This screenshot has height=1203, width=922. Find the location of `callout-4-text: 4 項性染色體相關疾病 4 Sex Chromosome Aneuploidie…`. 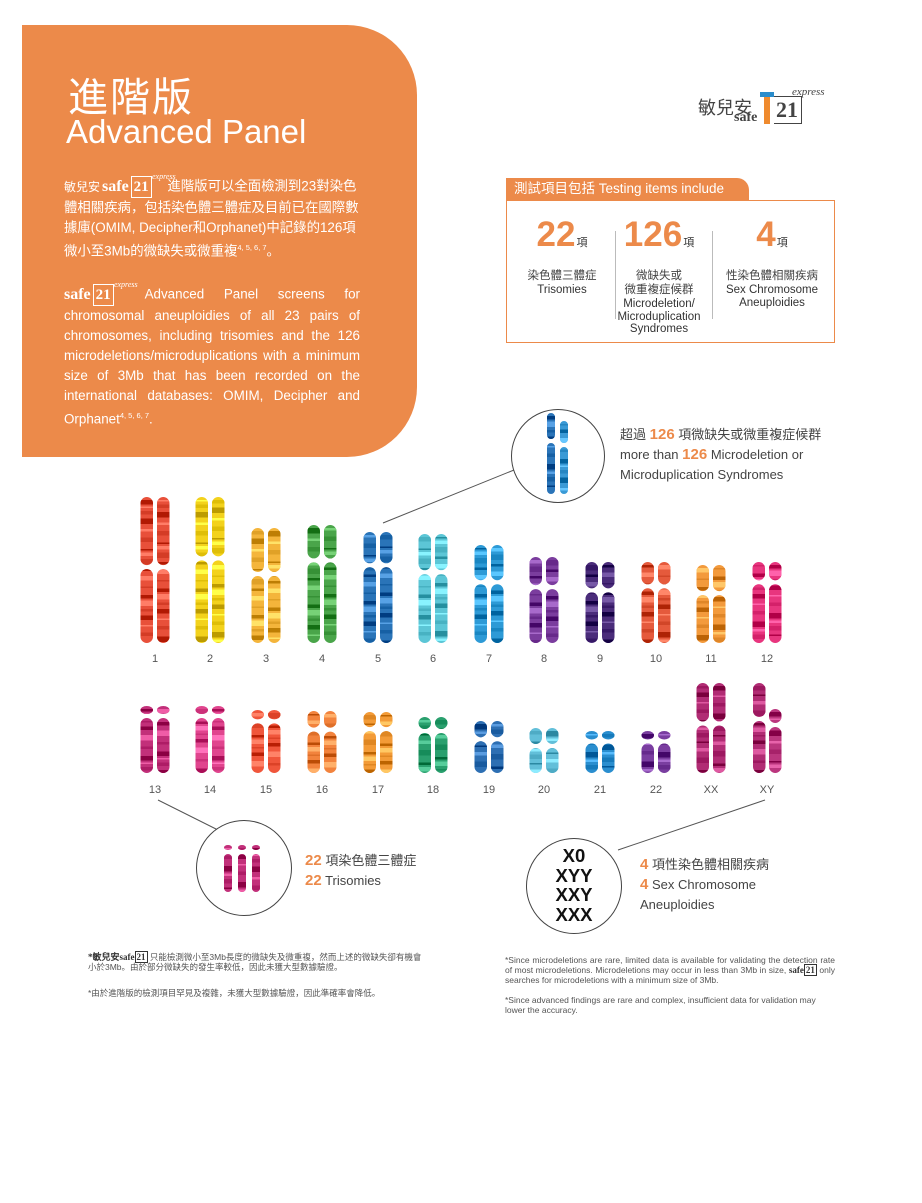

callout-4-text: 4 項性染色體相關疾病 4 Sex Chromosome Aneuploidie… is located at coordinates (704, 884).